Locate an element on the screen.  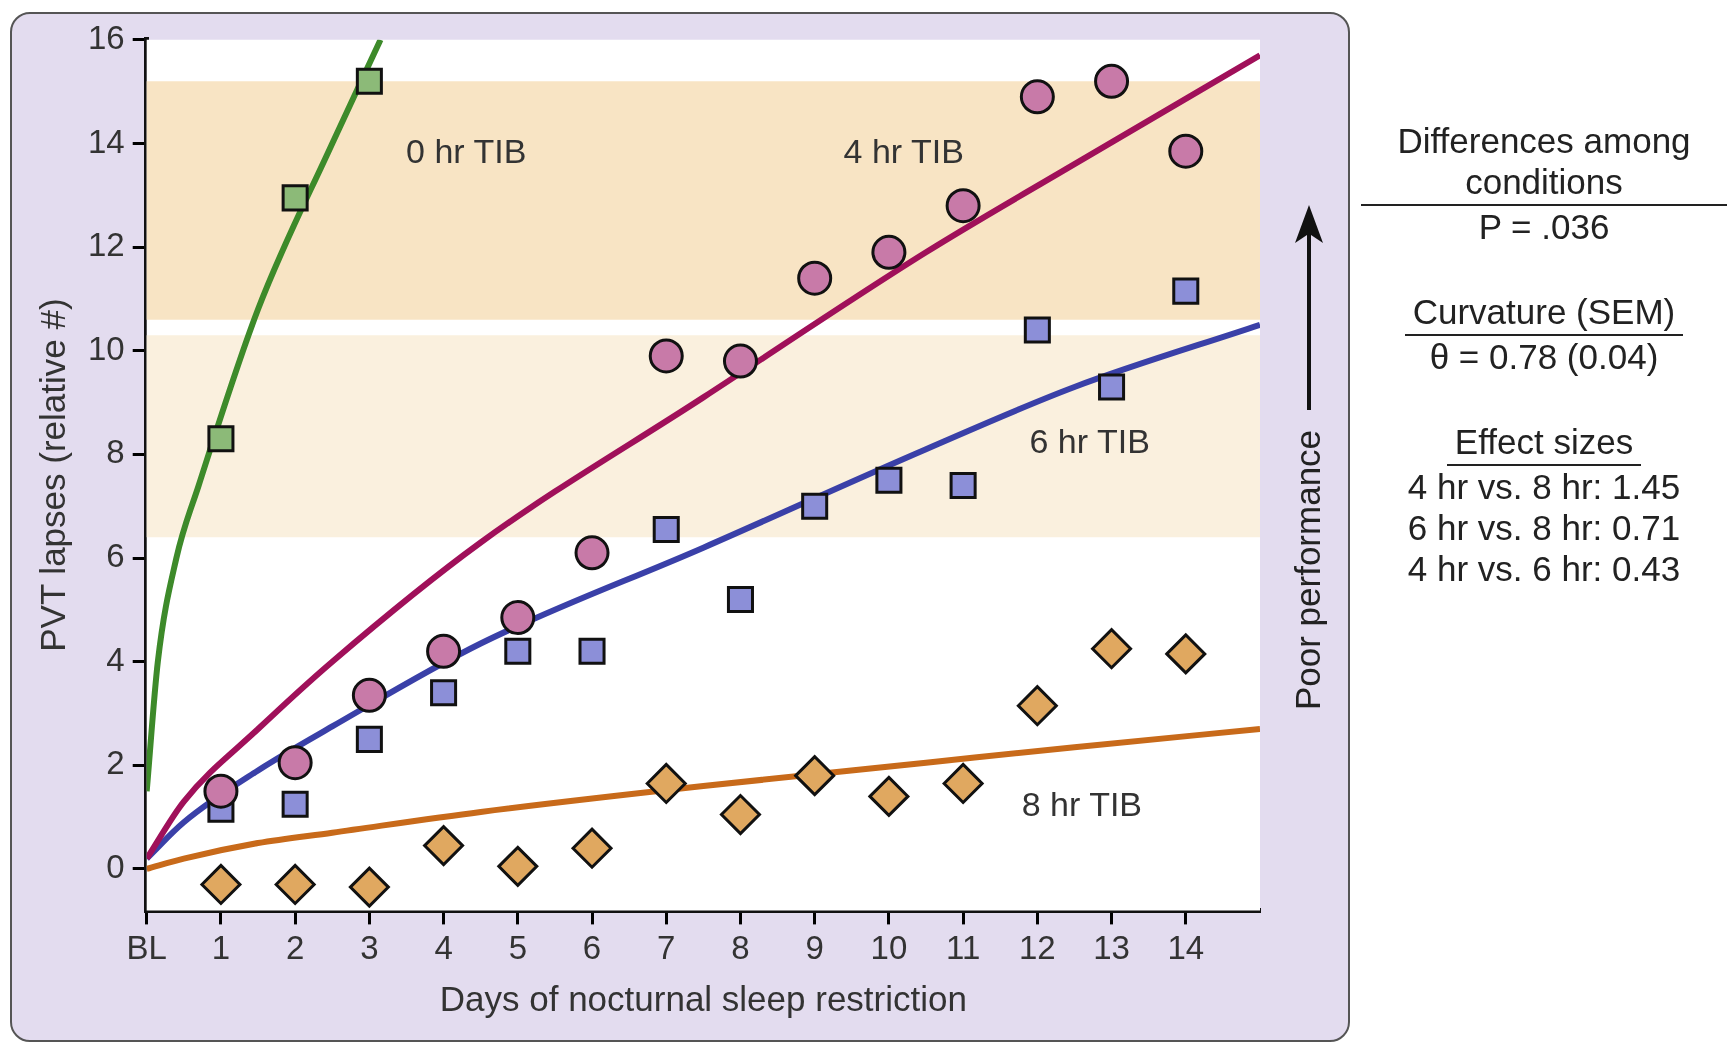
text: Effect sizes is located at coordinates (1544, 443).